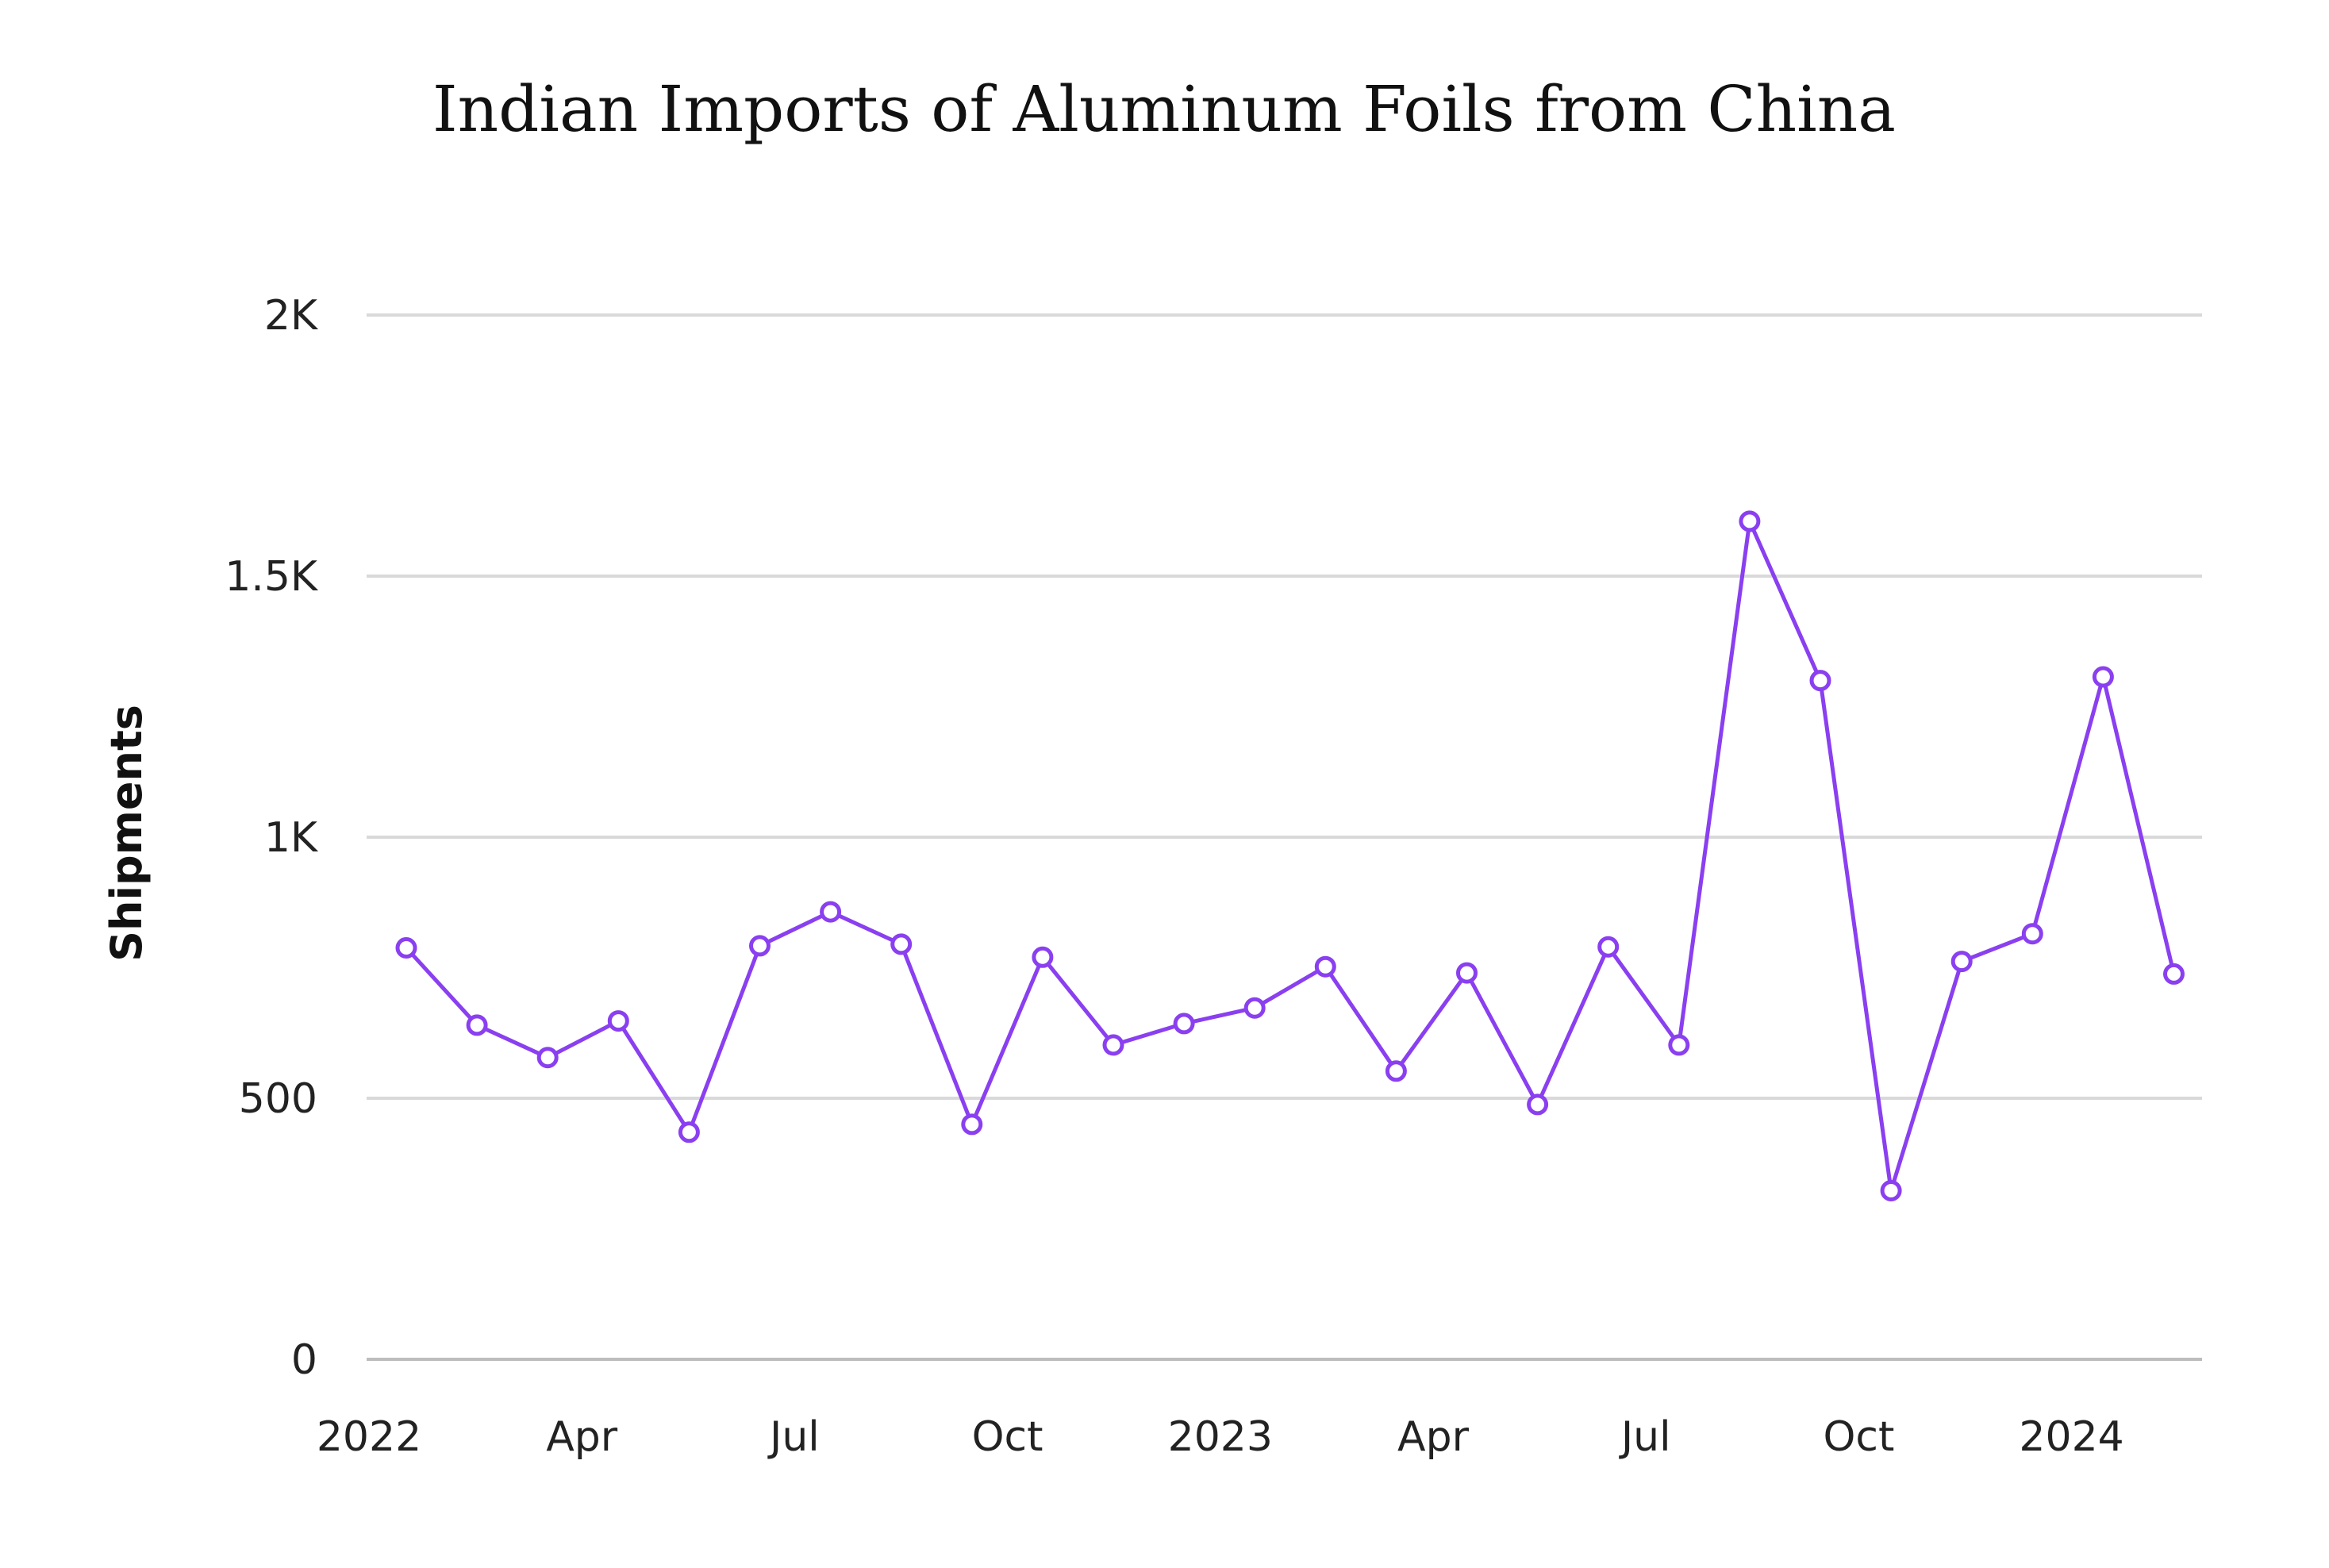 This screenshot has width=2329, height=1568. Describe the element at coordinates (369, 1437) in the screenshot. I see `x-tick-label: 2022` at that location.